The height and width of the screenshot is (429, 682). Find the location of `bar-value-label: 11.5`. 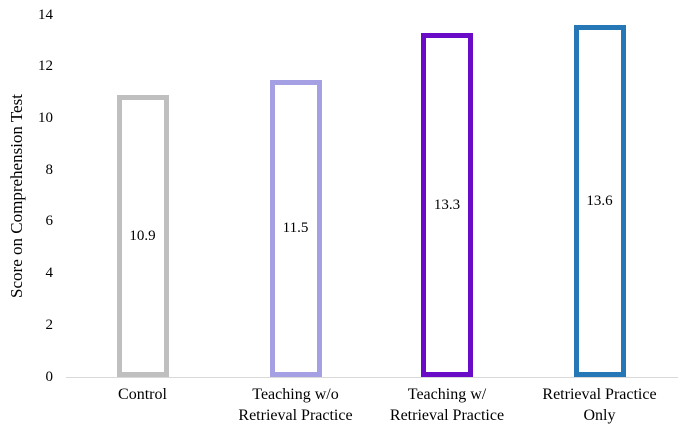

bar-value-label: 11.5 is located at coordinates (295, 228).